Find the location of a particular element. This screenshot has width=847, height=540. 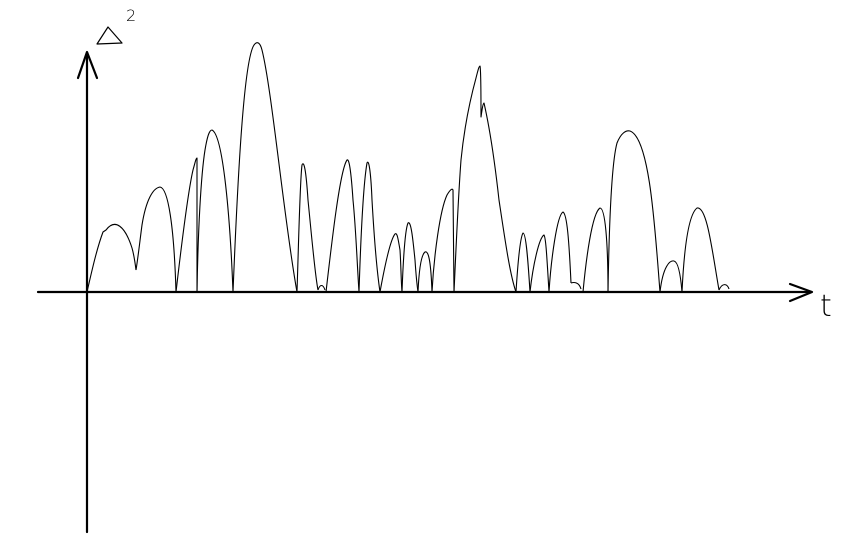

delta-symbol-icon is located at coordinates (109, 35).